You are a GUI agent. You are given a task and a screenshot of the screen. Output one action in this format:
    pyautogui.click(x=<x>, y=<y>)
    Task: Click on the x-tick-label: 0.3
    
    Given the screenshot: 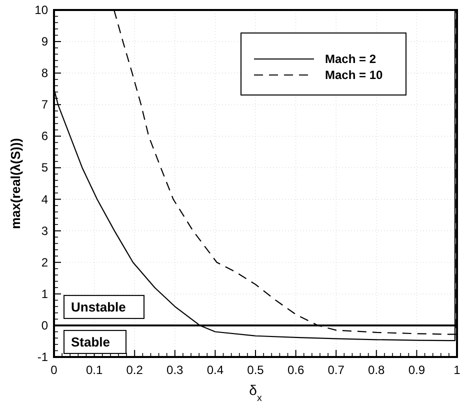 What is the action you would take?
    pyautogui.click(x=175, y=370)
    